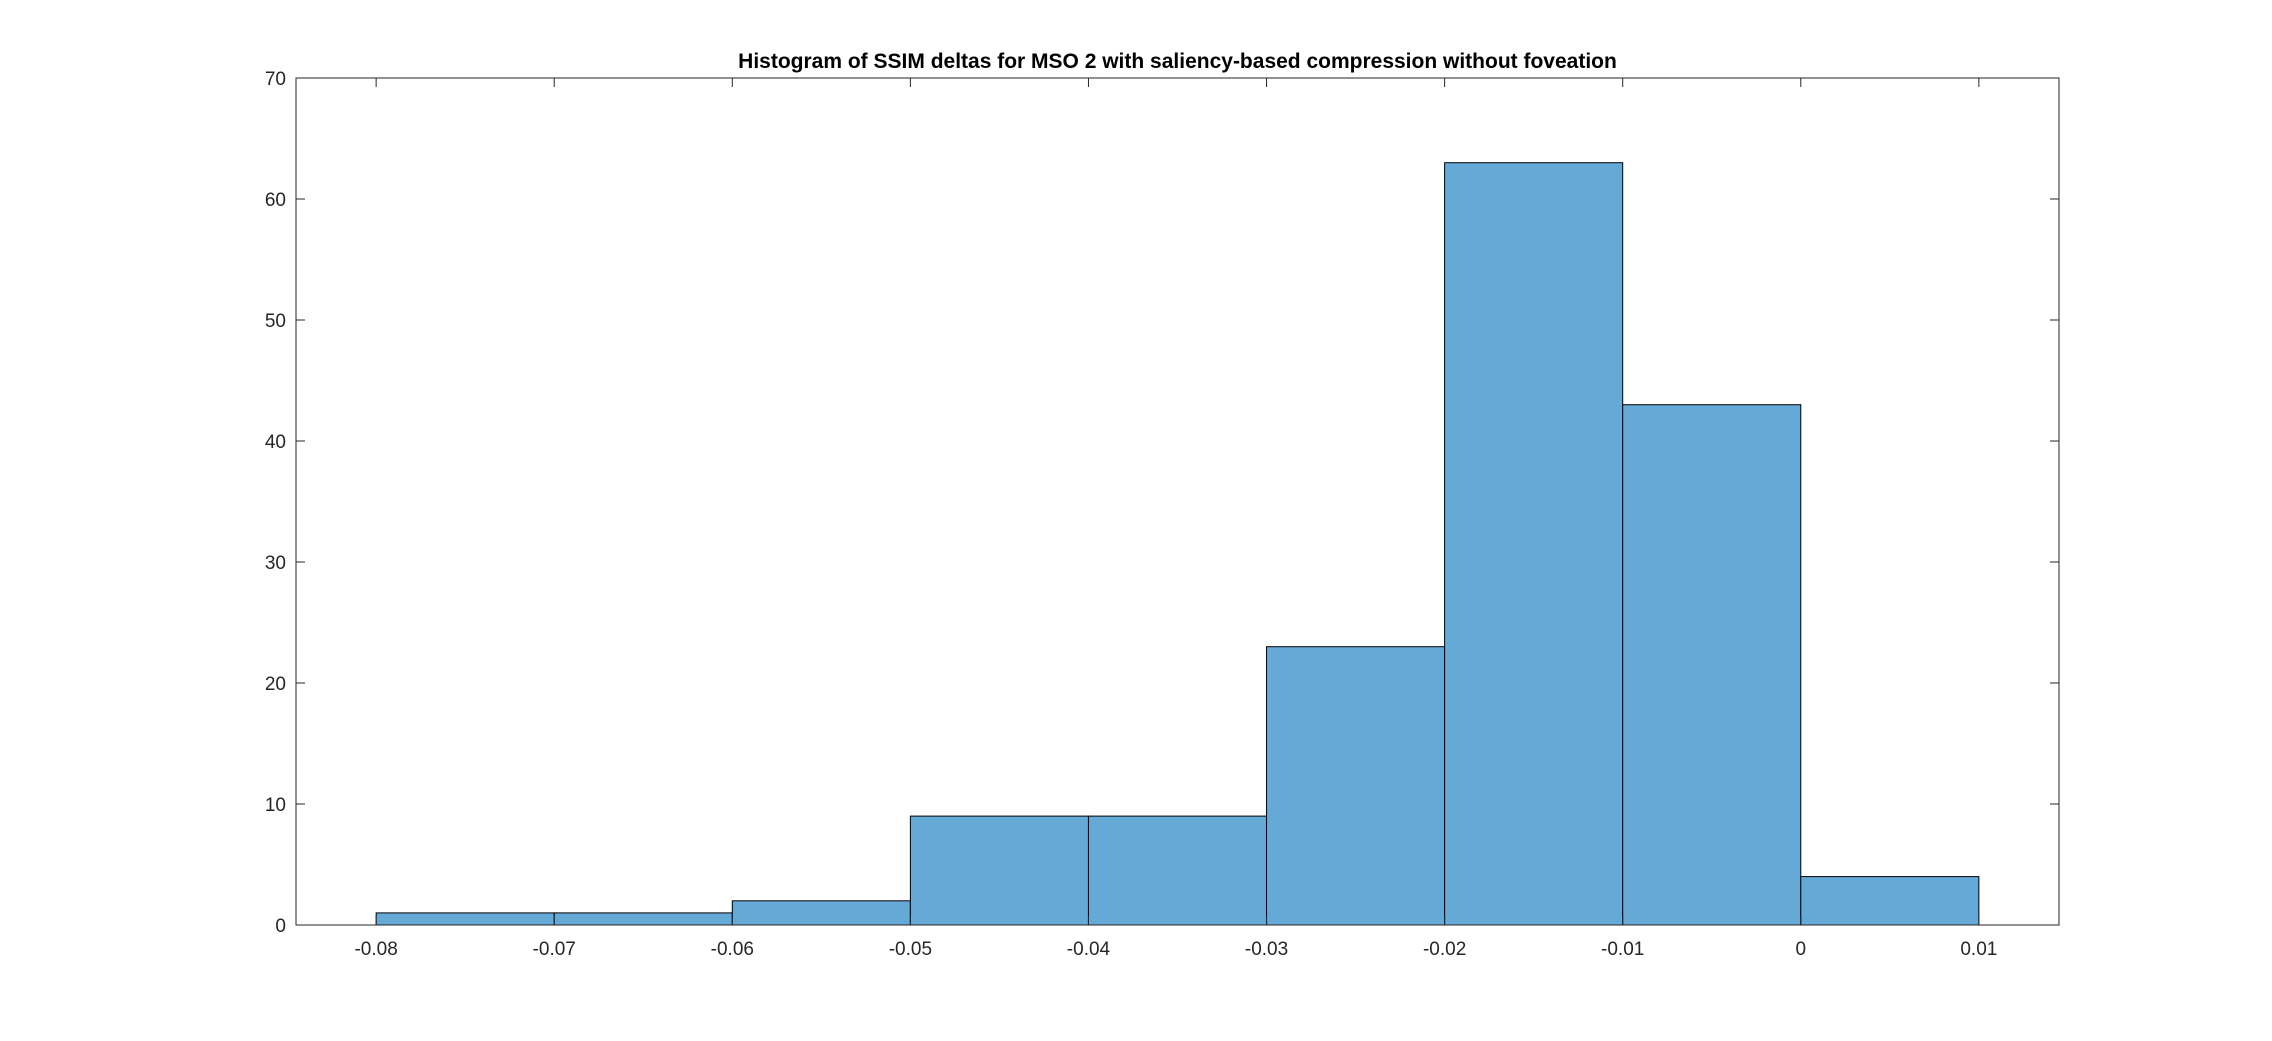  What do you see at coordinates (554, 949) in the screenshot?
I see `x-tick-label: -0.07` at bounding box center [554, 949].